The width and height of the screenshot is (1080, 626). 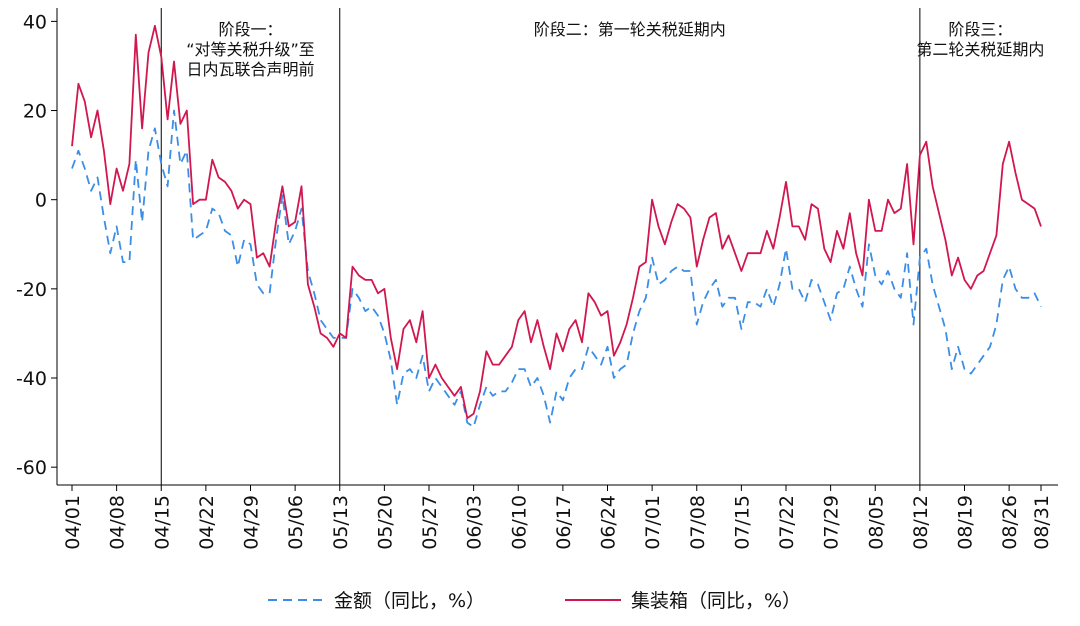 I want to click on x-tick-label: 06/10, so click(x=519, y=522).